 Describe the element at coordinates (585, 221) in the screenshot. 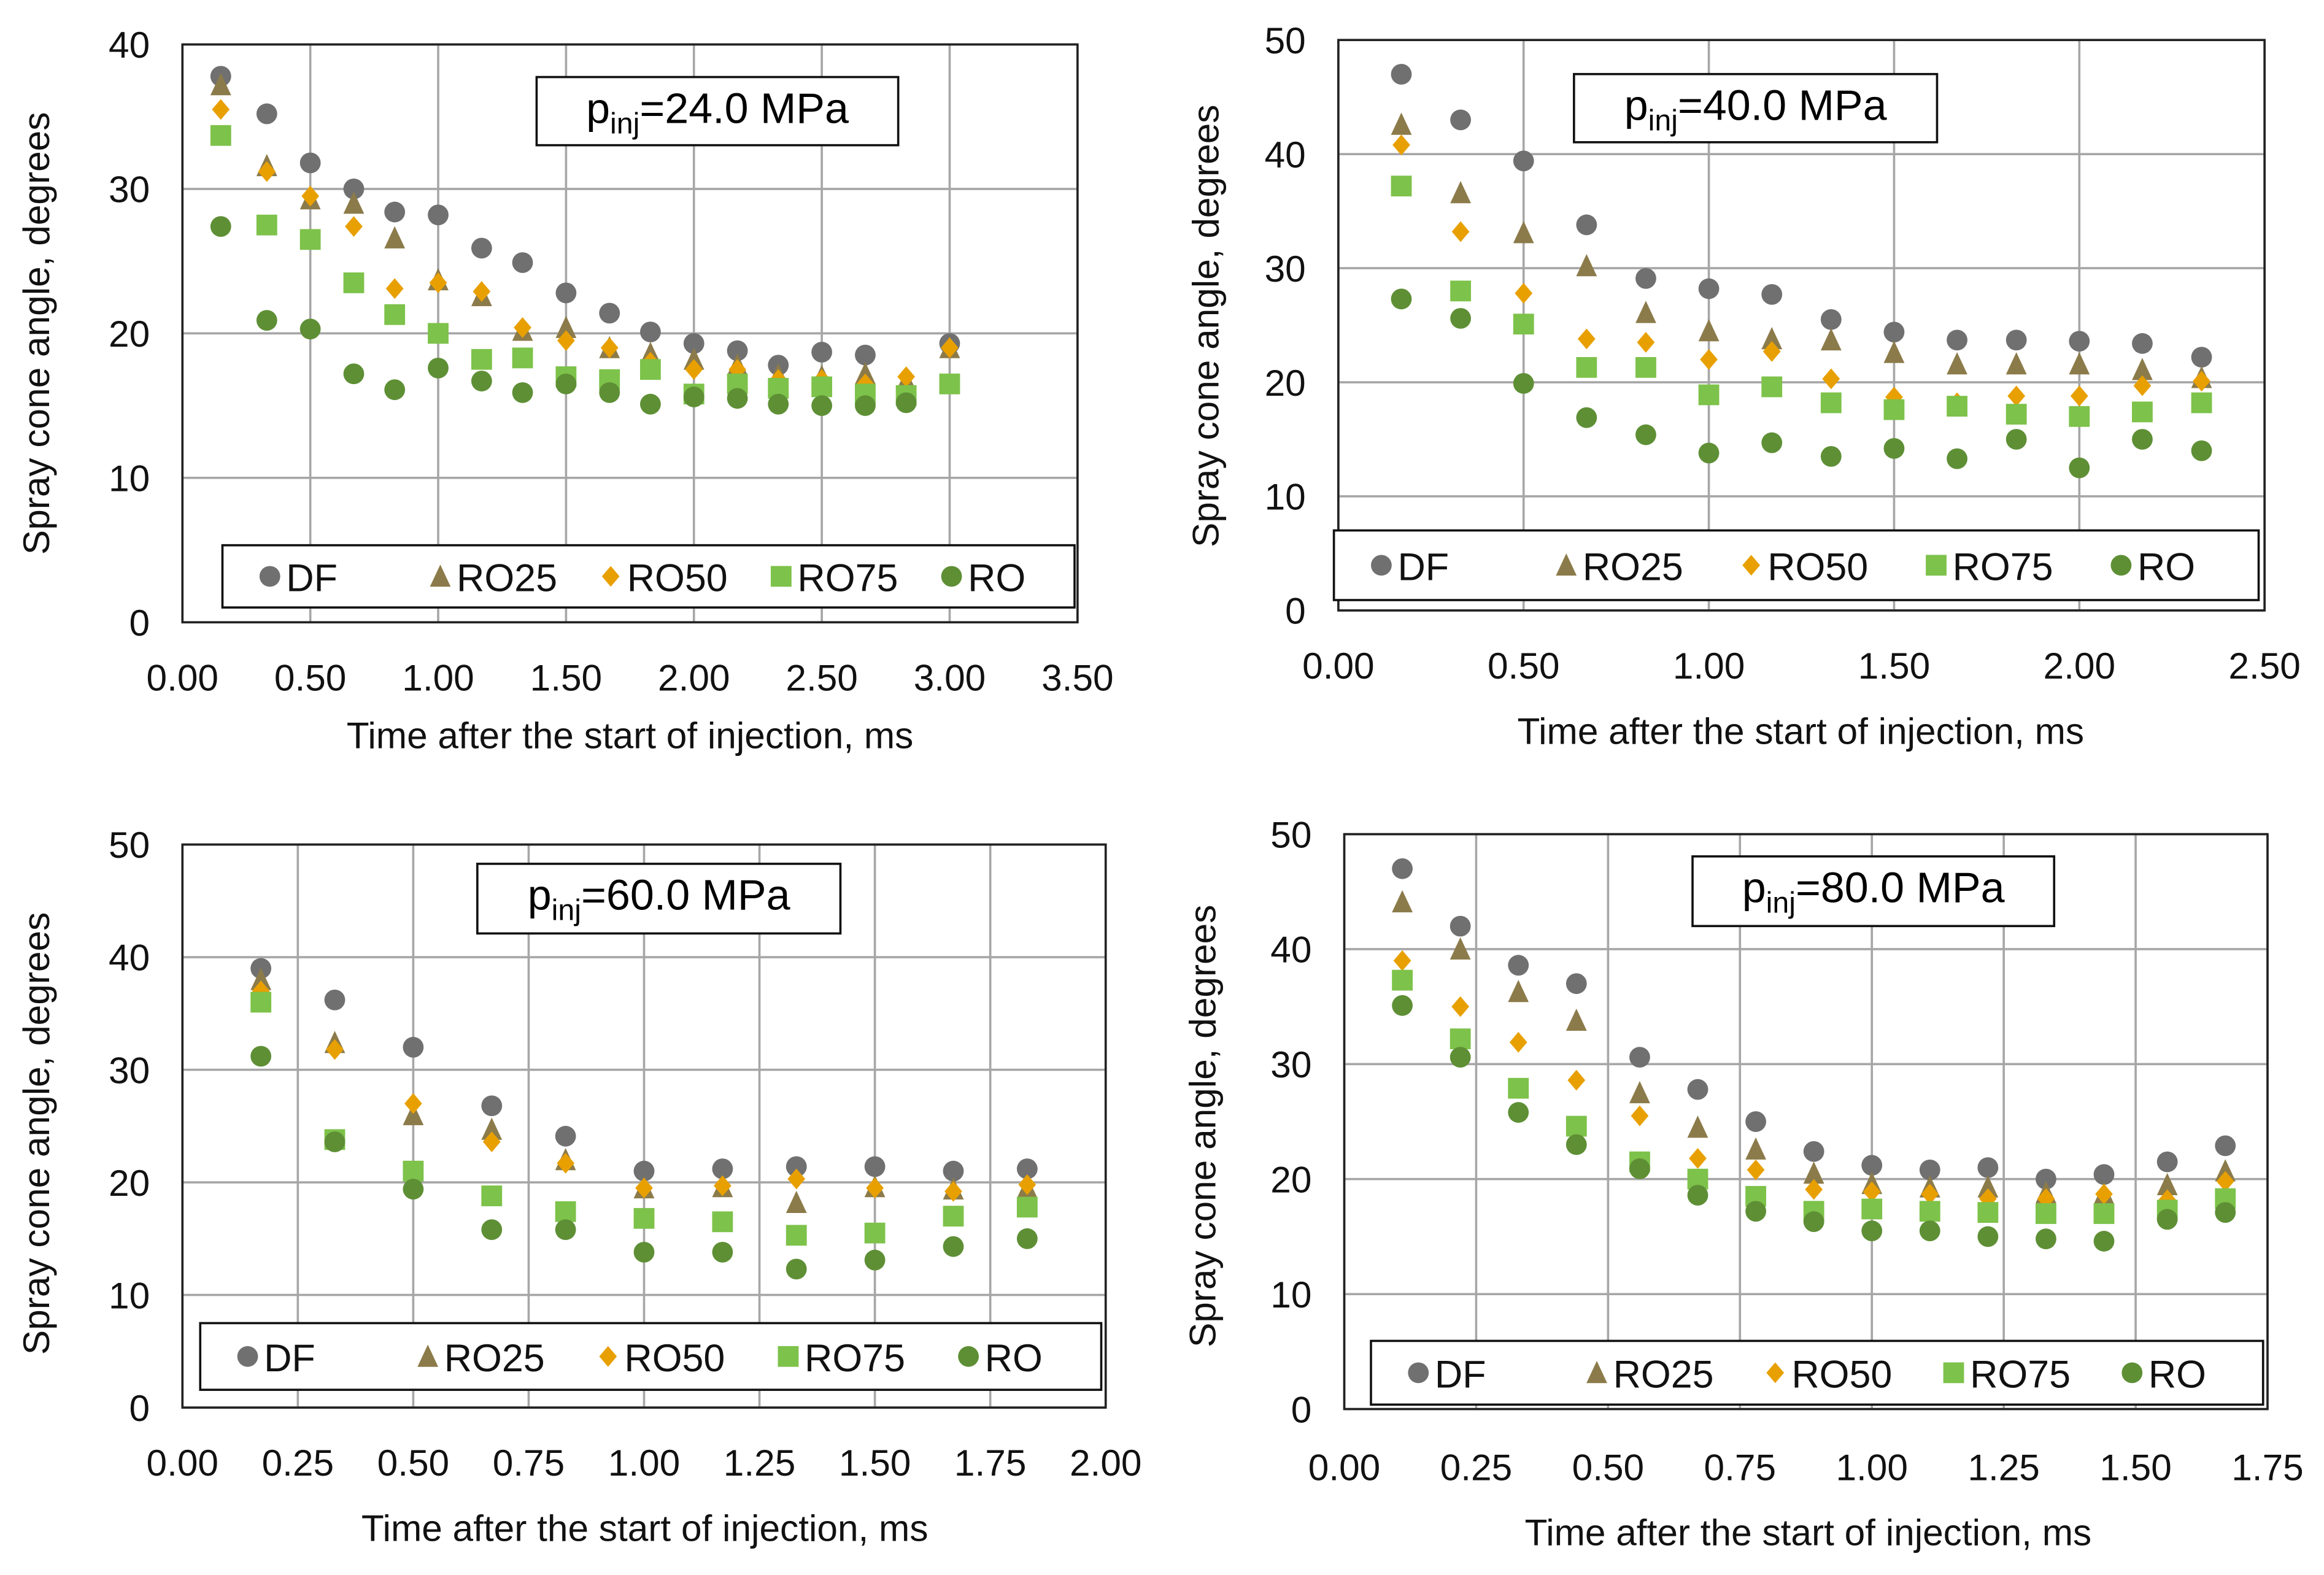

I see `series-DF` at that location.